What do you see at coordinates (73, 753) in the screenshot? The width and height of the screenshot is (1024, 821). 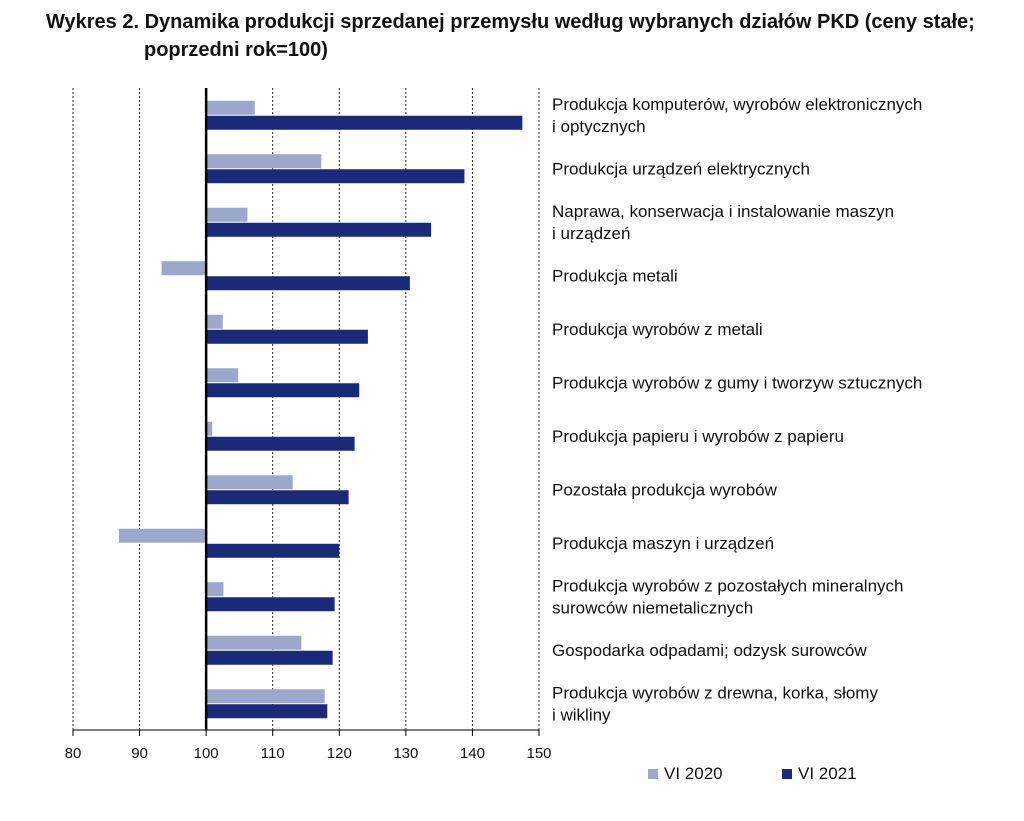 I see `x-tick-label-80: 80` at bounding box center [73, 753].